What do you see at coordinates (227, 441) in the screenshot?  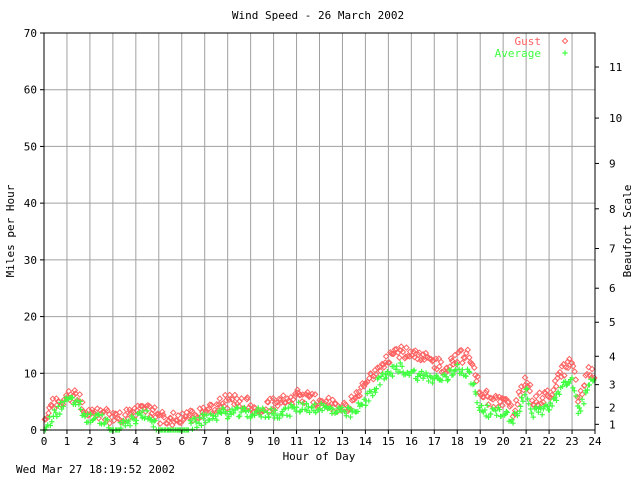 I see `x-tick-label: 8` at bounding box center [227, 441].